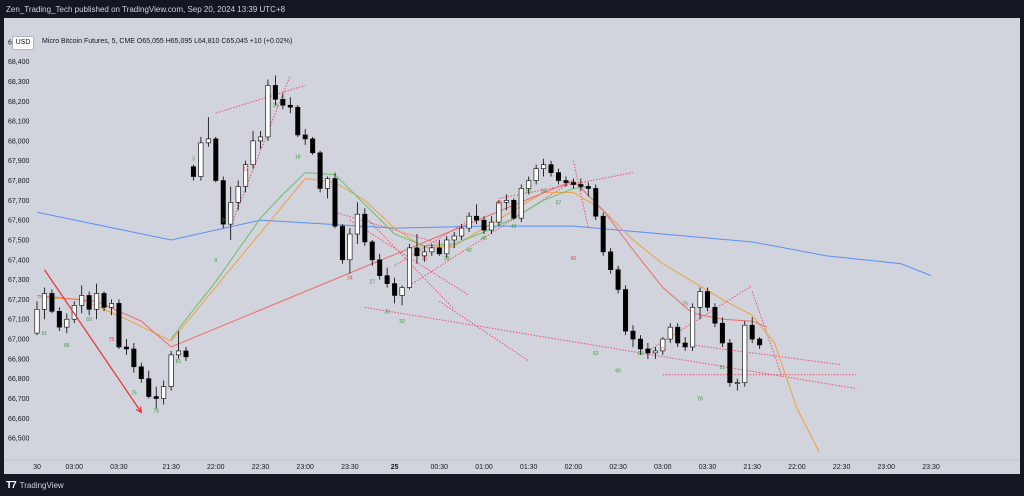 The image size is (1024, 496). What do you see at coordinates (559, 203) in the screenshot?
I see `count-label: 57` at bounding box center [559, 203].